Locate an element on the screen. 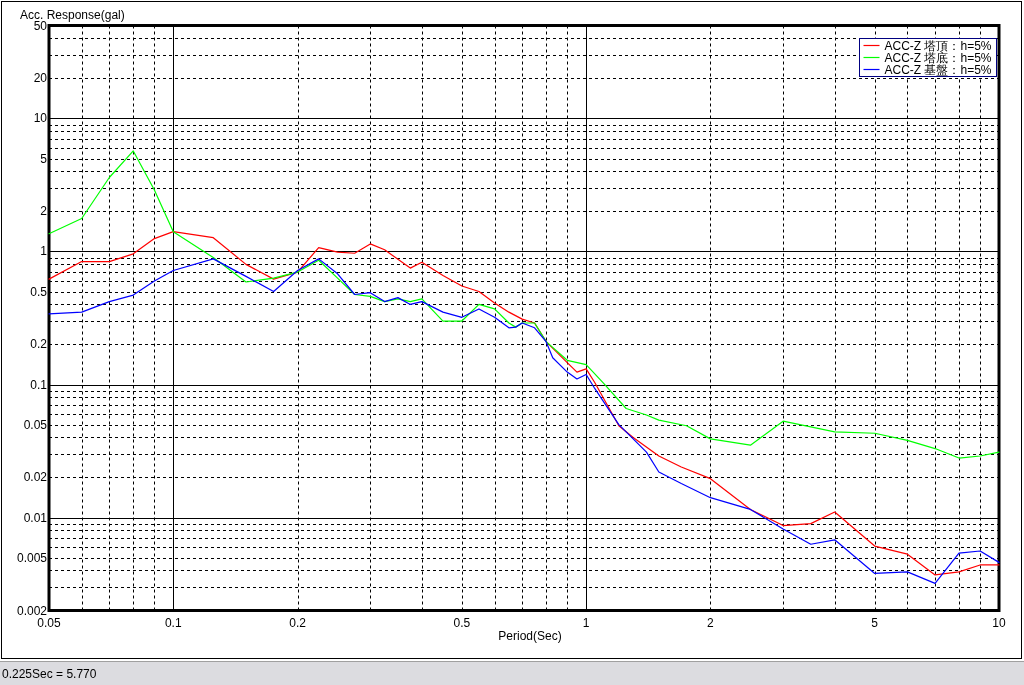  x-tick-label: 1 is located at coordinates (586, 623).